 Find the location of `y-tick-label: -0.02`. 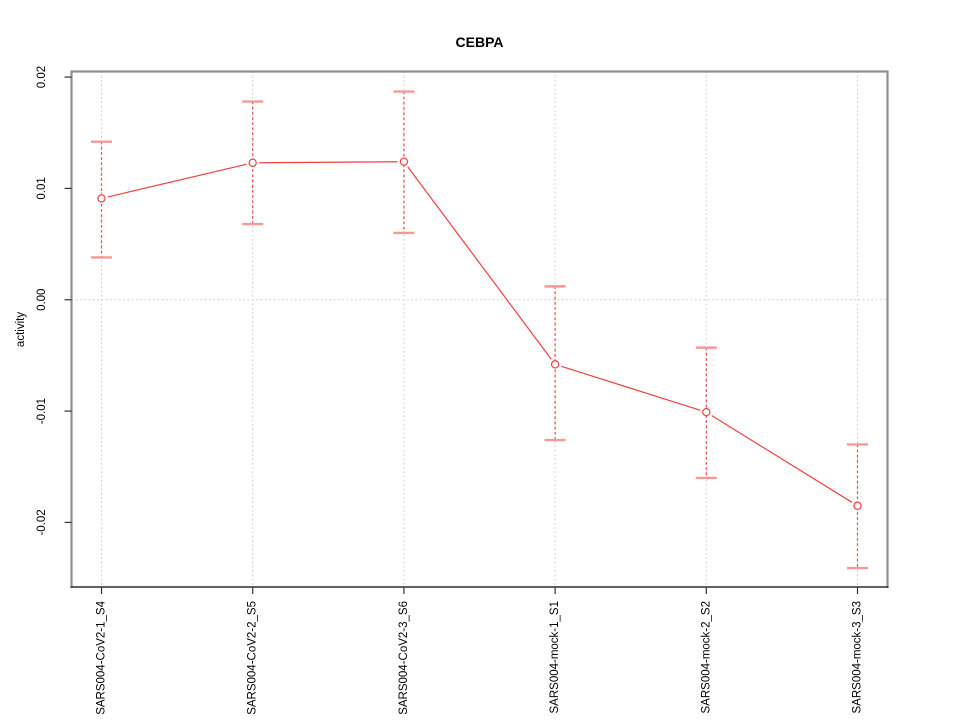

y-tick-label: -0.02 is located at coordinates (42, 522).